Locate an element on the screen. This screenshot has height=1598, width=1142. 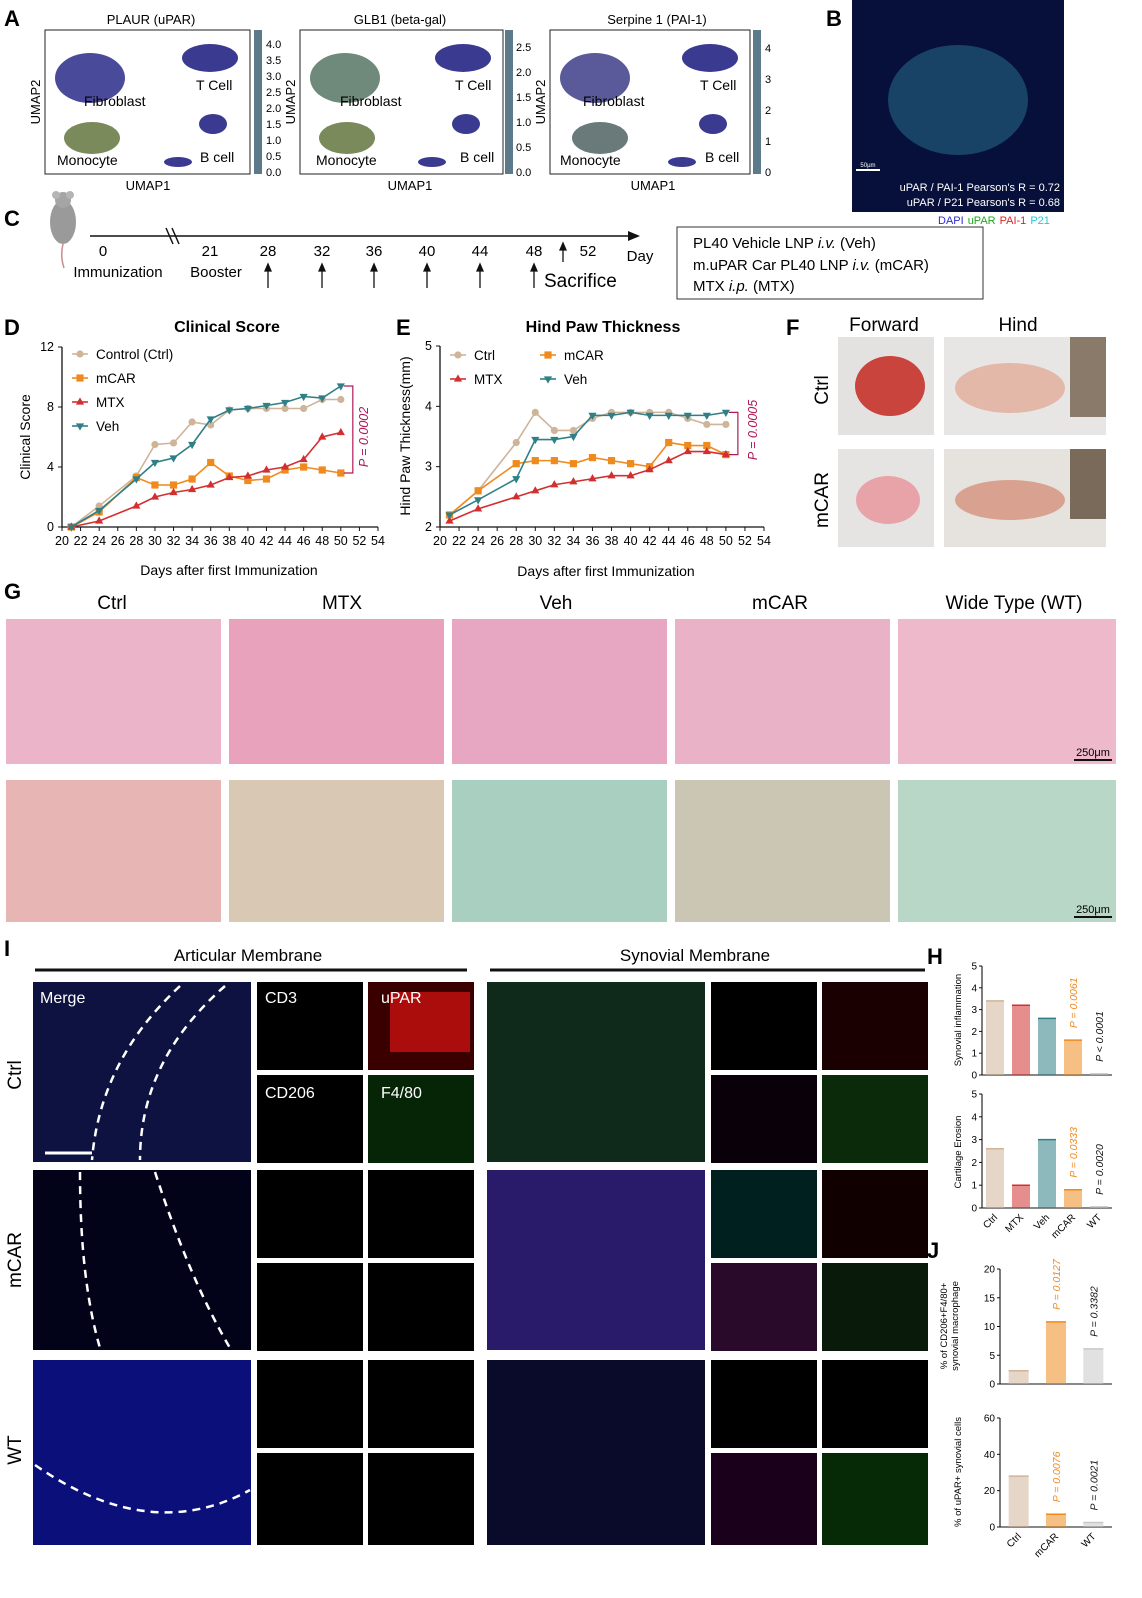
booster-label: Booster is located at coordinates (216, 272).